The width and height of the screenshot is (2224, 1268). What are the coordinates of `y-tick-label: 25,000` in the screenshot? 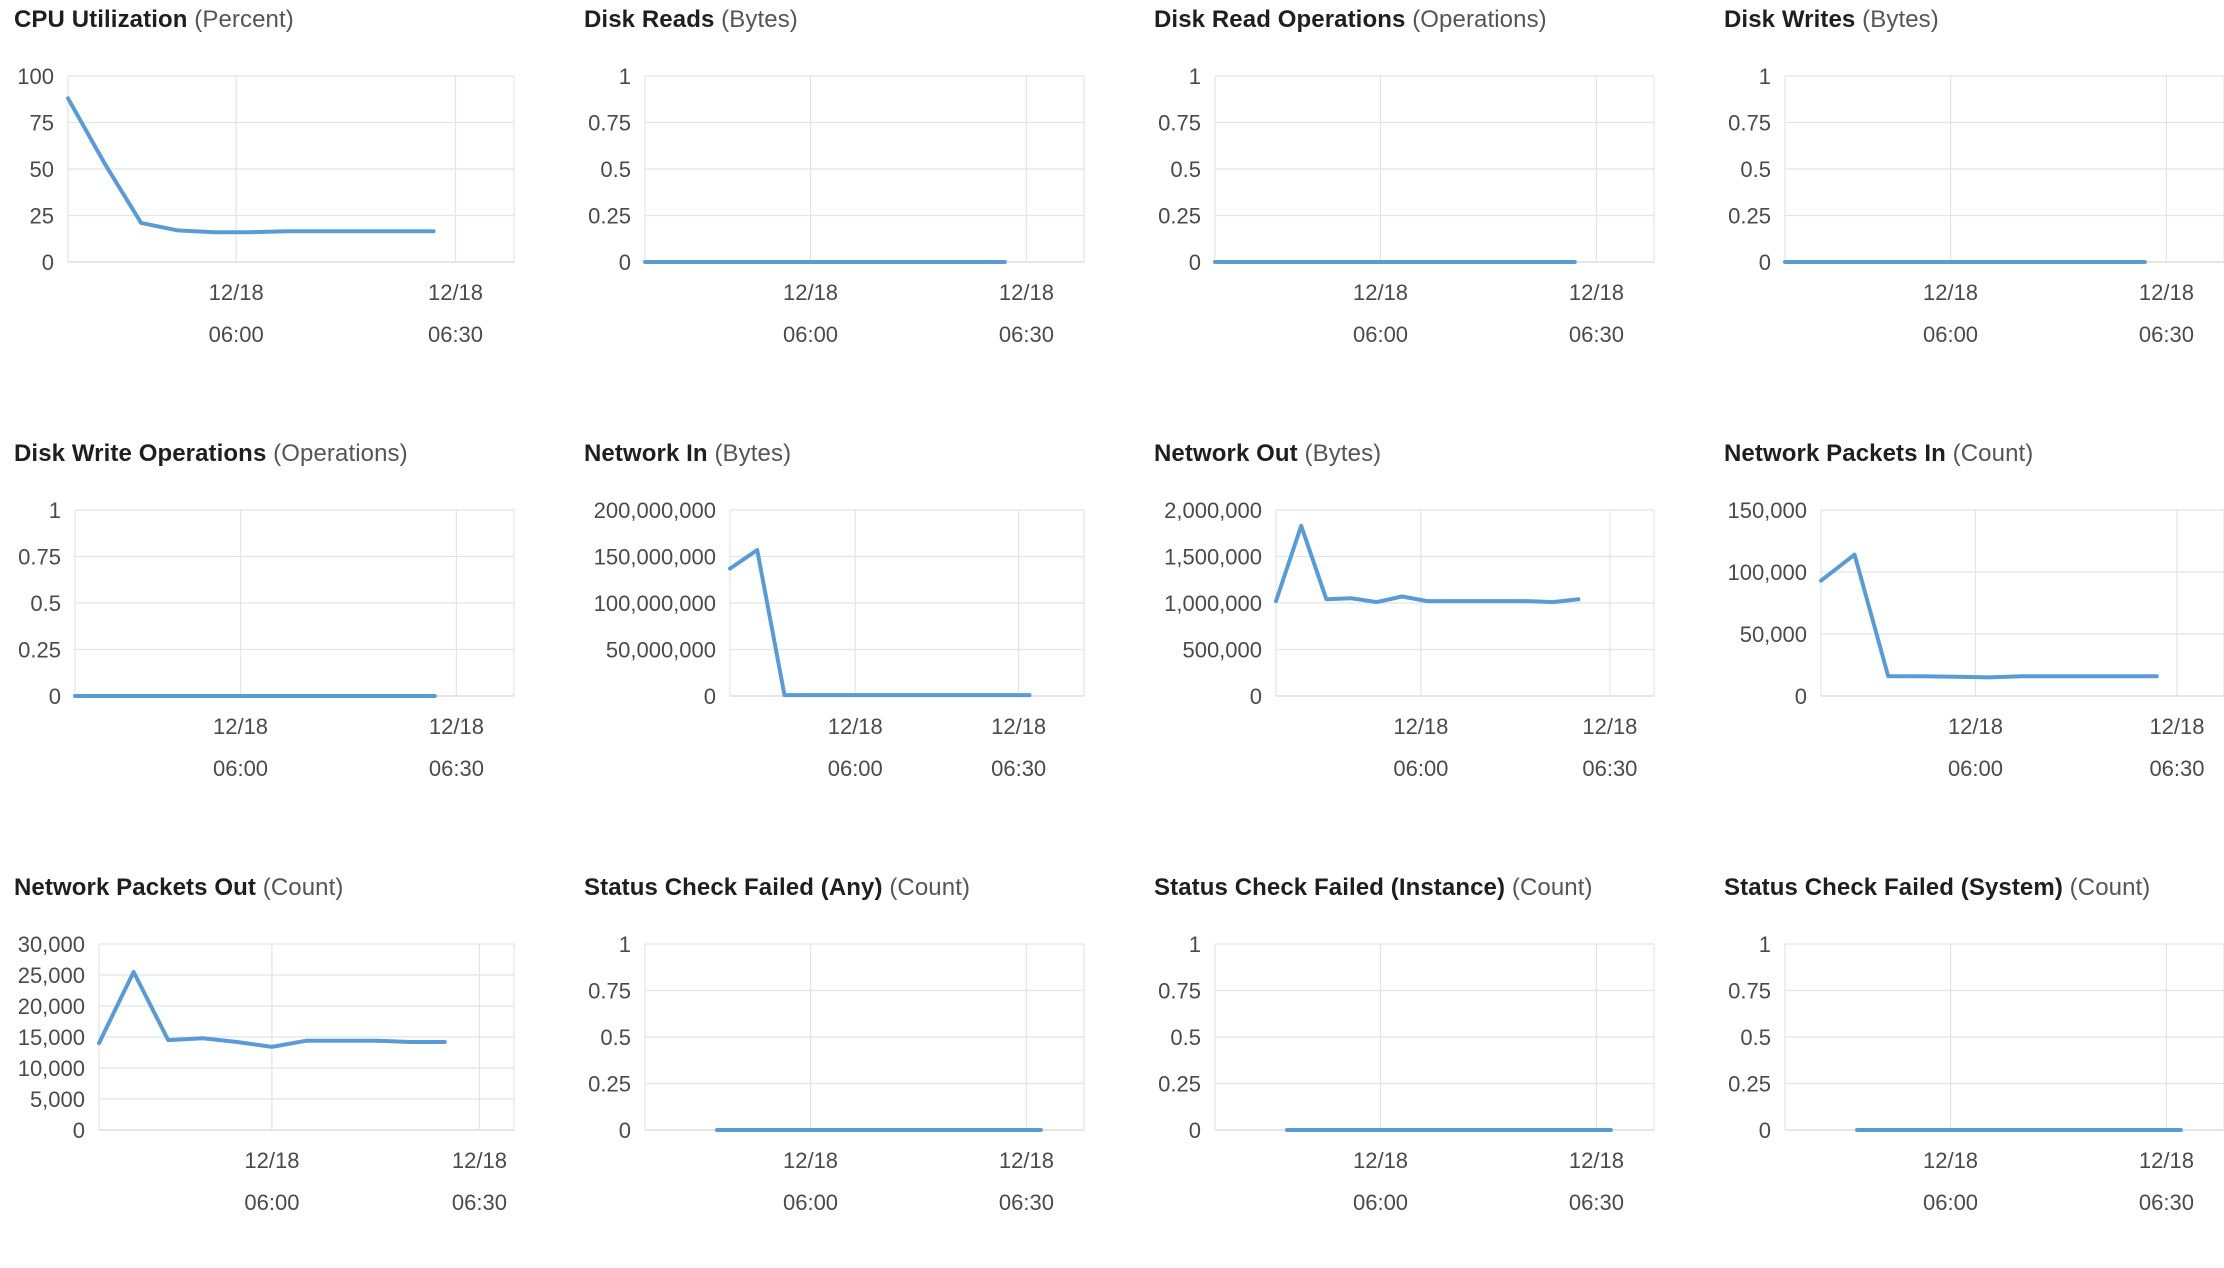 It's located at (51, 975).